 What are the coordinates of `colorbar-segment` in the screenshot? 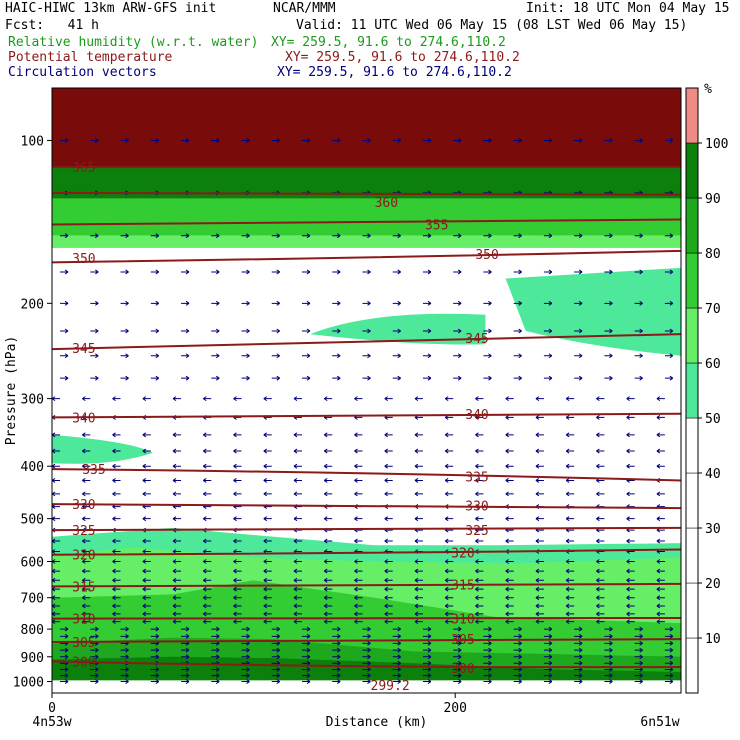 It's located at (692, 555).